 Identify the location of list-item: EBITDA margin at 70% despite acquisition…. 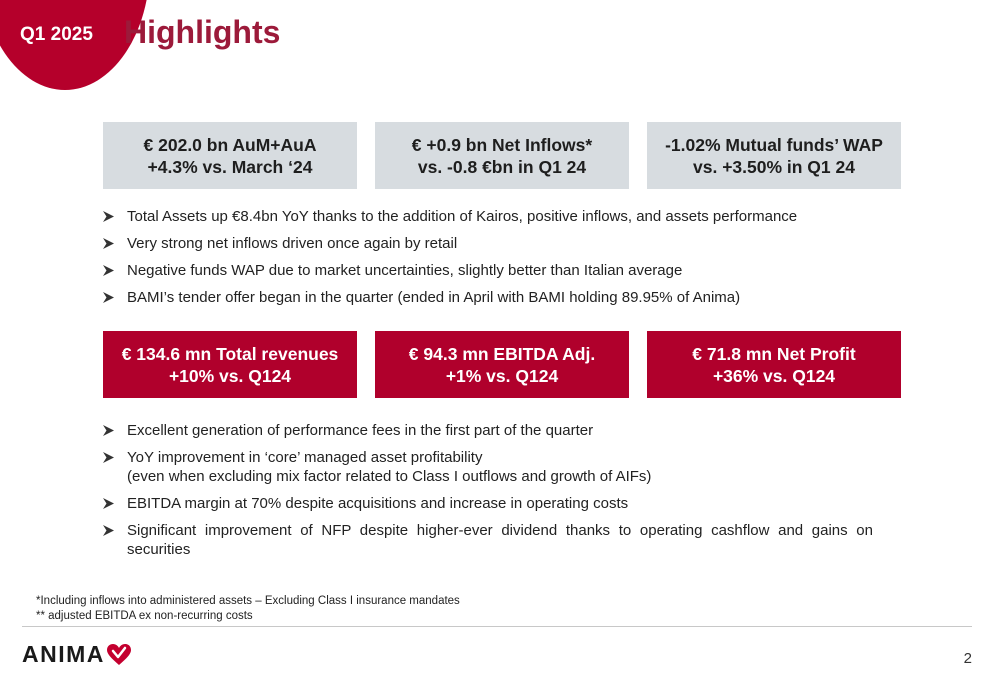
(488, 503).